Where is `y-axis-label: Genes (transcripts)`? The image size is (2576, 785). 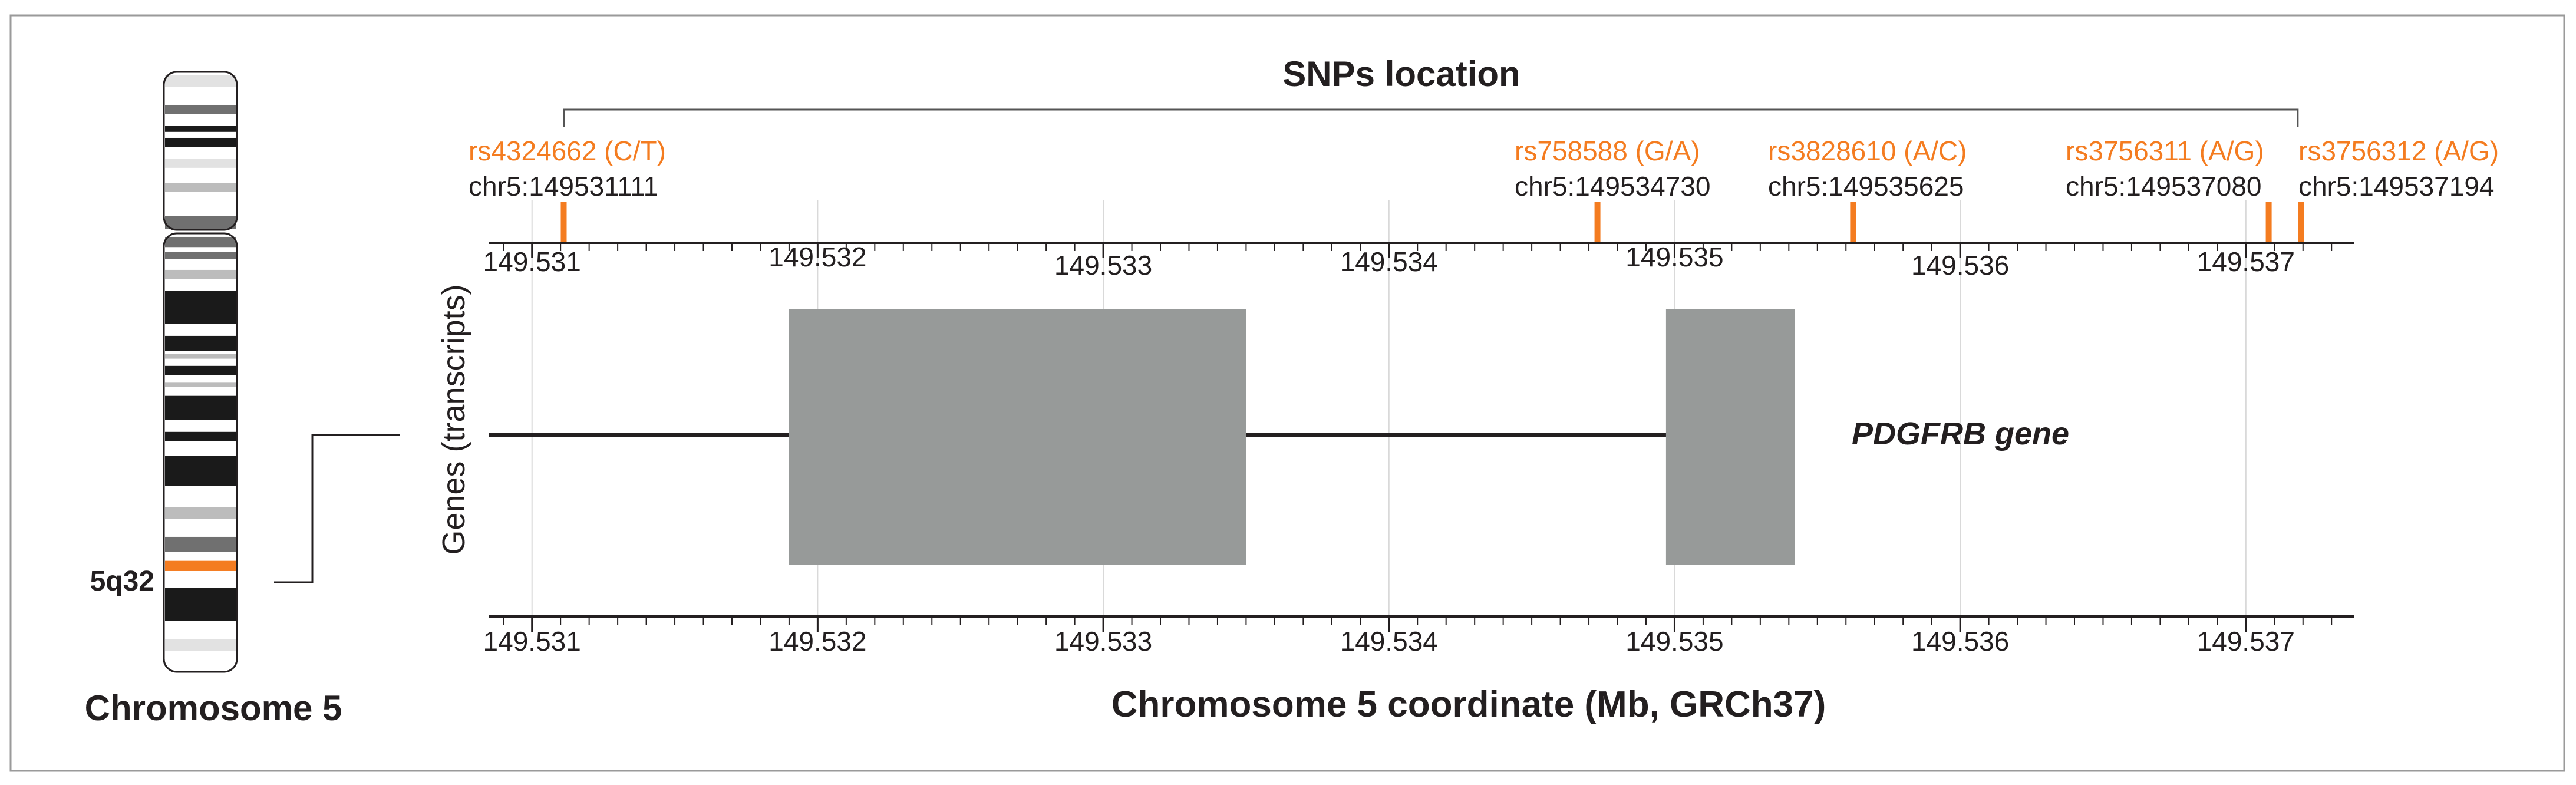 y-axis-label: Genes (transcripts) is located at coordinates (454, 419).